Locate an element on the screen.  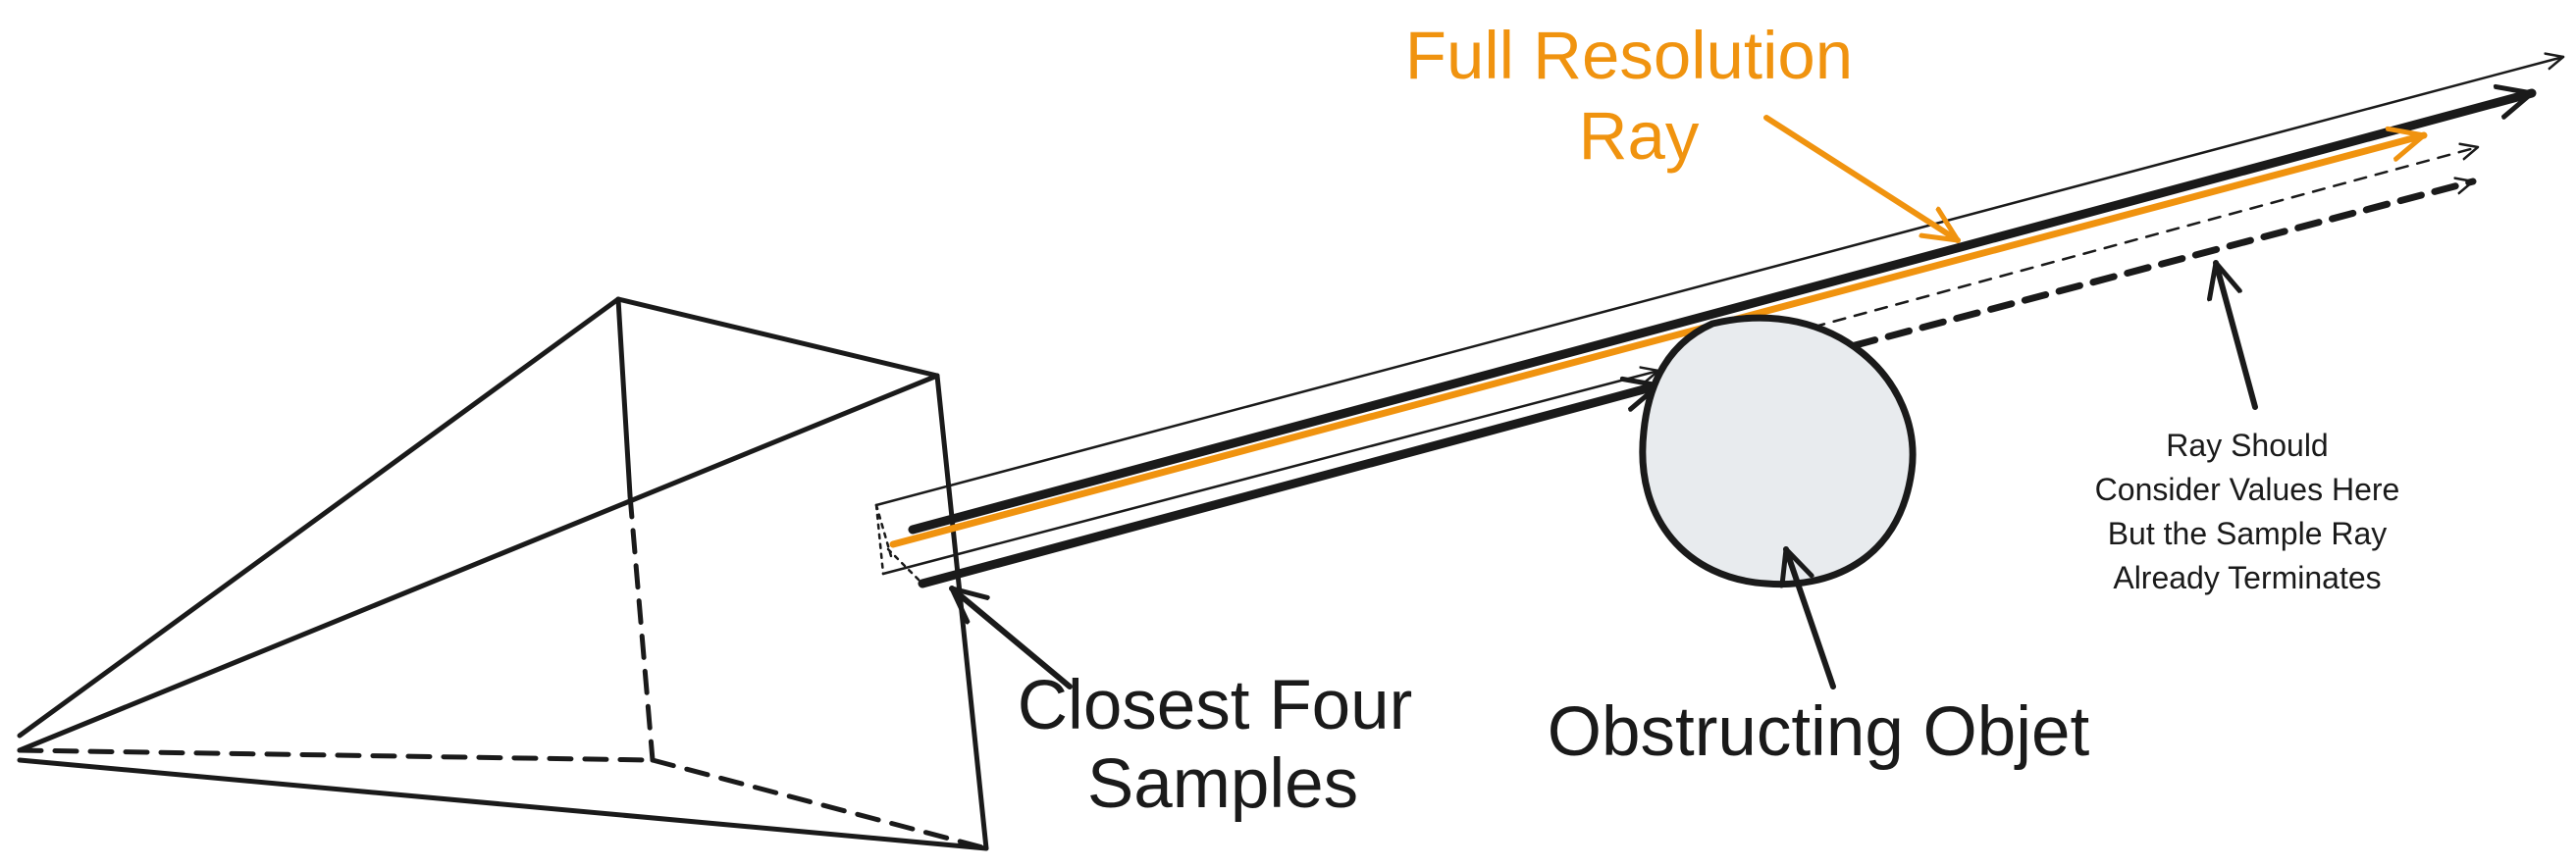
arrow-to-obstructing-object is located at coordinates (1811, 618).